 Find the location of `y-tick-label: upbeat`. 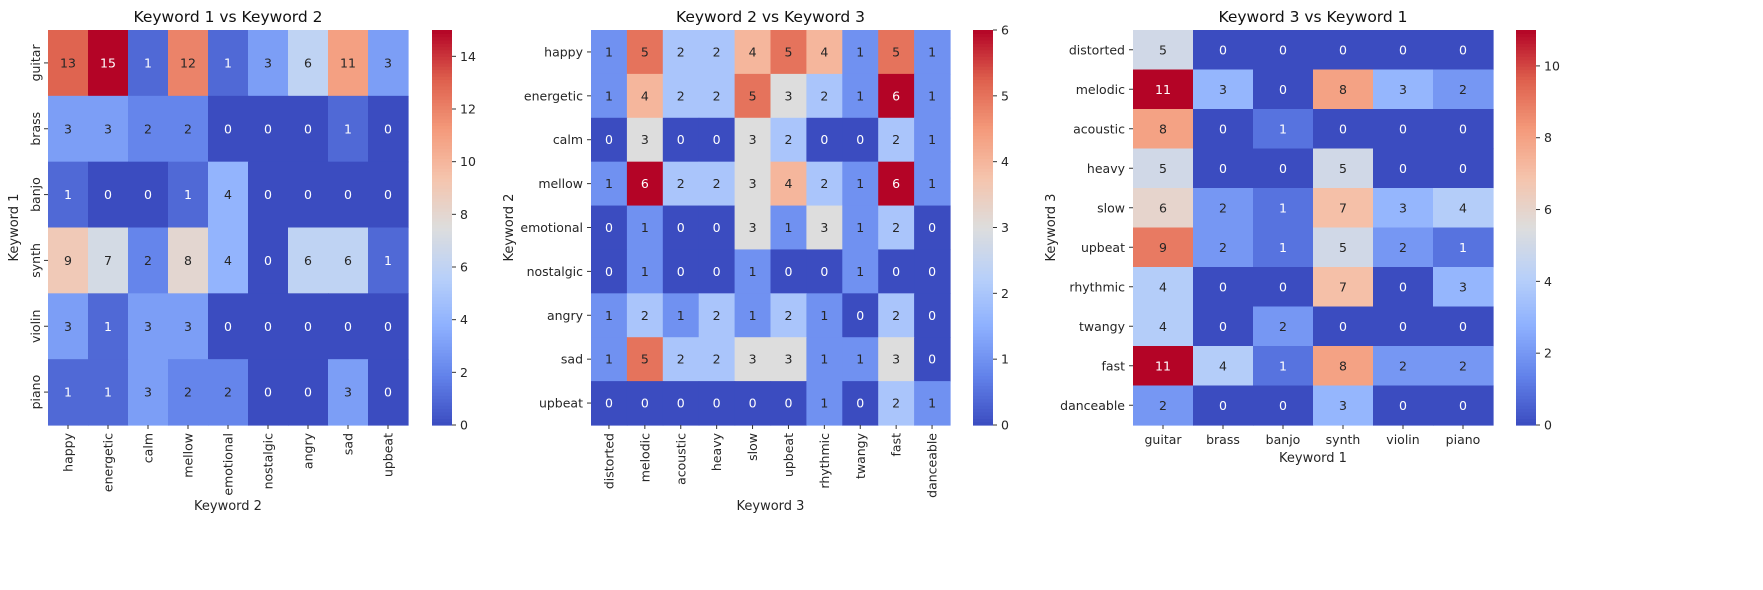

y-tick-label: upbeat is located at coordinates (561, 403).